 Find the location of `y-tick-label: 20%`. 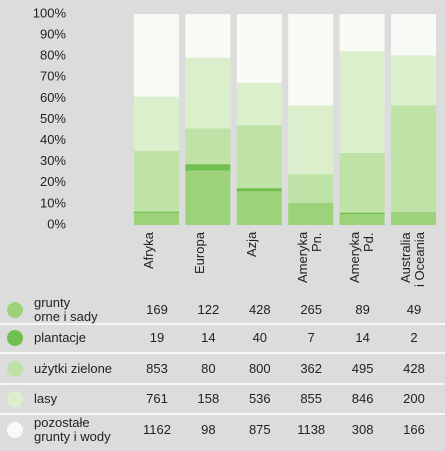

y-tick-label: 20% is located at coordinates (53, 181).